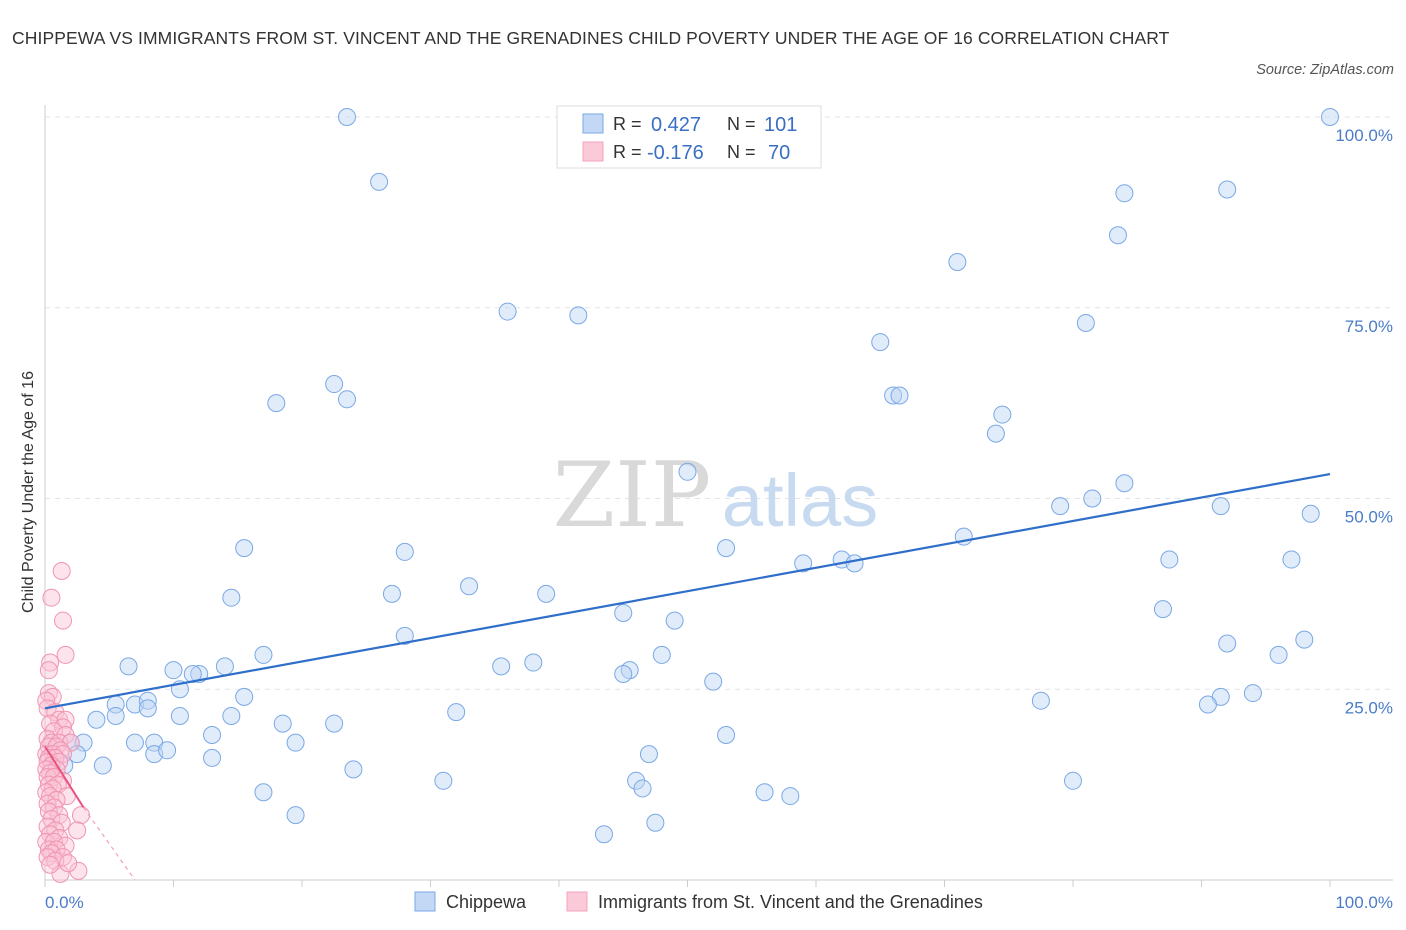  Describe the element at coordinates (577, 901) in the screenshot. I see `series-legend-swatch-immigrants` at that location.